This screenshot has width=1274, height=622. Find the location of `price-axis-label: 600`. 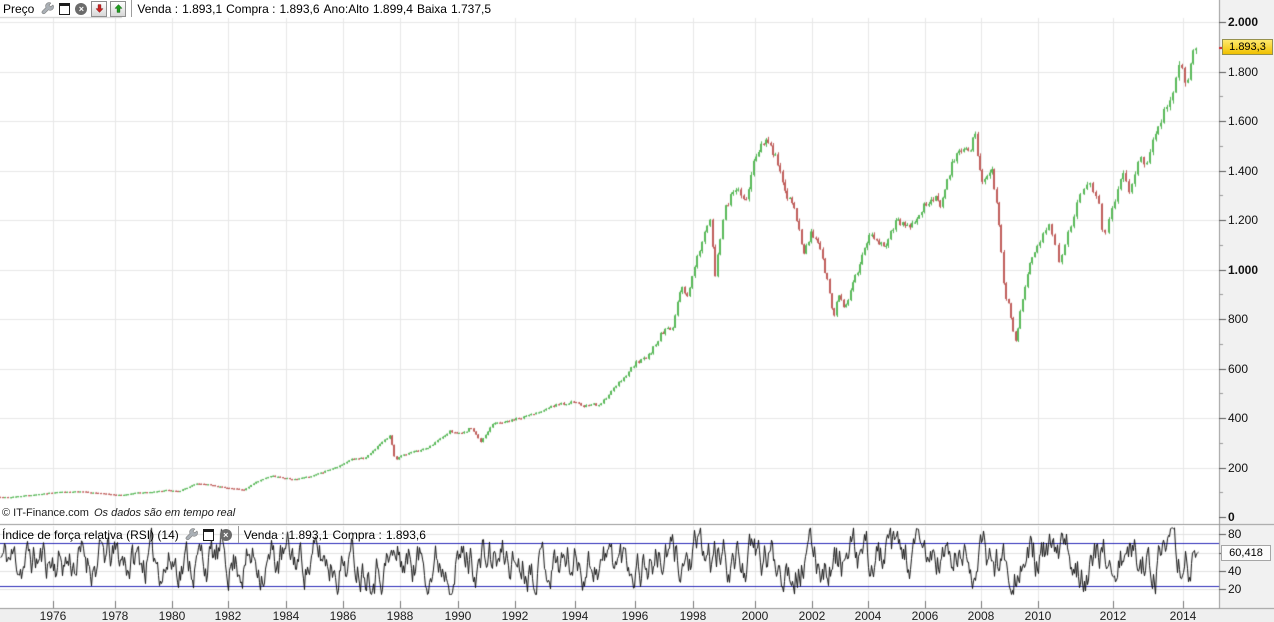

price-axis-label: 600 is located at coordinates (1238, 368).